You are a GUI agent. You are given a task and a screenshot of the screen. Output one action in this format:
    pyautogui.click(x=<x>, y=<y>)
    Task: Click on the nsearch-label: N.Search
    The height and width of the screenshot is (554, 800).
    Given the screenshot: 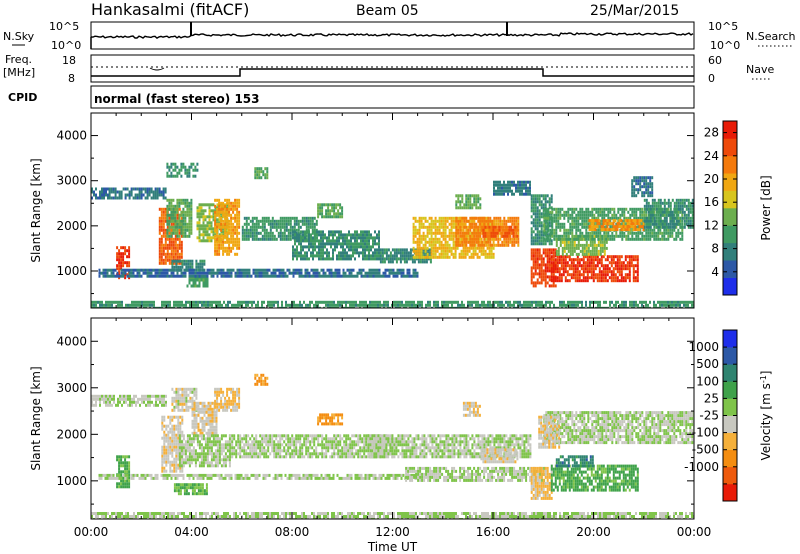 What is the action you would take?
    pyautogui.click(x=771, y=36)
    